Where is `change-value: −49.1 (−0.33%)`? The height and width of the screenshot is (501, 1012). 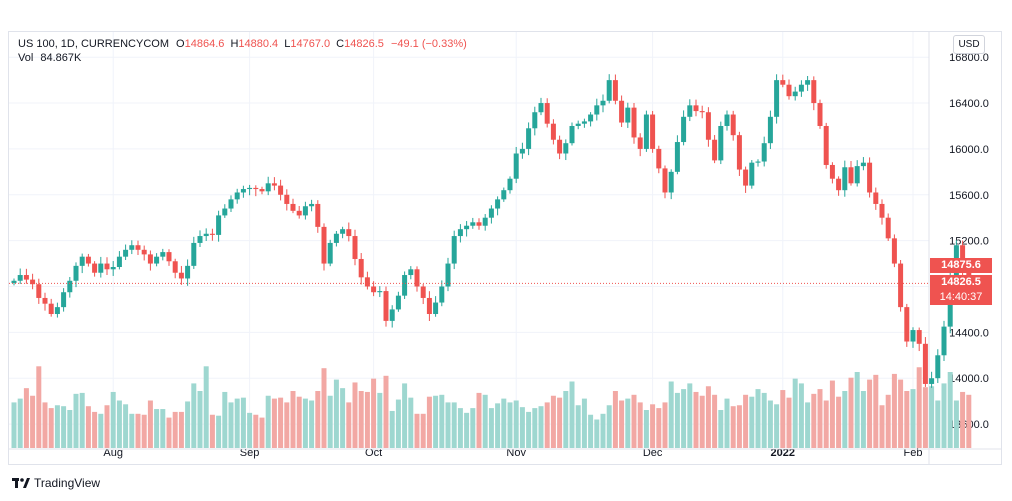 change-value: −49.1 (−0.33%) is located at coordinates (428, 44).